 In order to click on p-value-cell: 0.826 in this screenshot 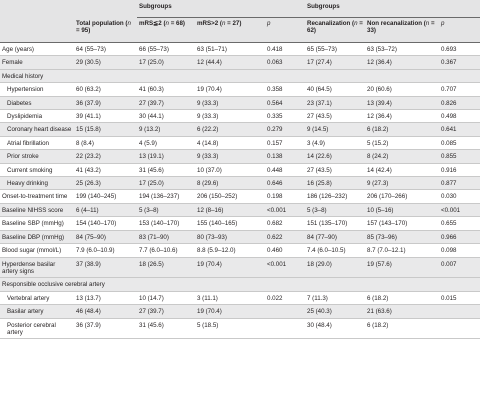, I will do `click(459, 103)`.